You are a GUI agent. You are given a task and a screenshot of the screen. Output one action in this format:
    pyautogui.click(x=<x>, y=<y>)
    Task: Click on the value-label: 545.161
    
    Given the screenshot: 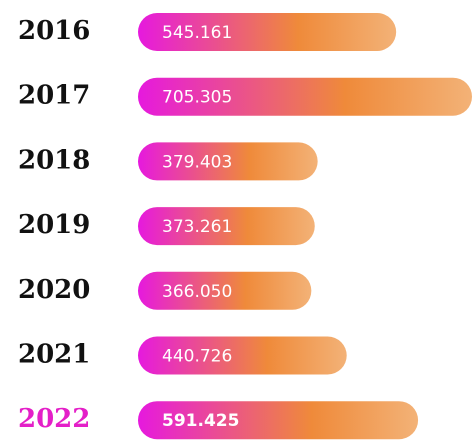 What is the action you would take?
    pyautogui.click(x=197, y=33)
    